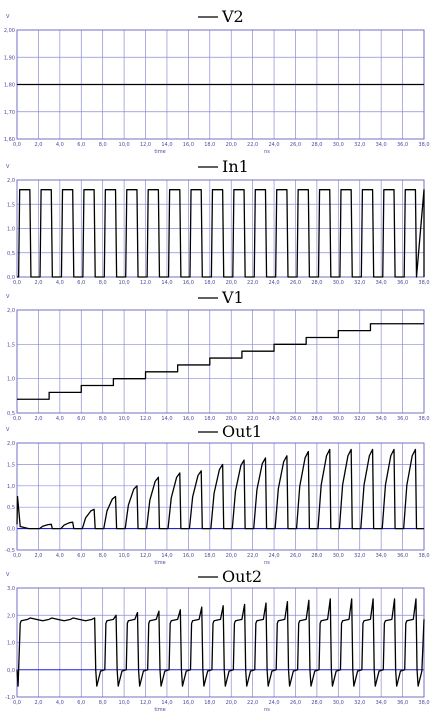  I want to click on y-tick-label: 3,0, so click(11, 589).